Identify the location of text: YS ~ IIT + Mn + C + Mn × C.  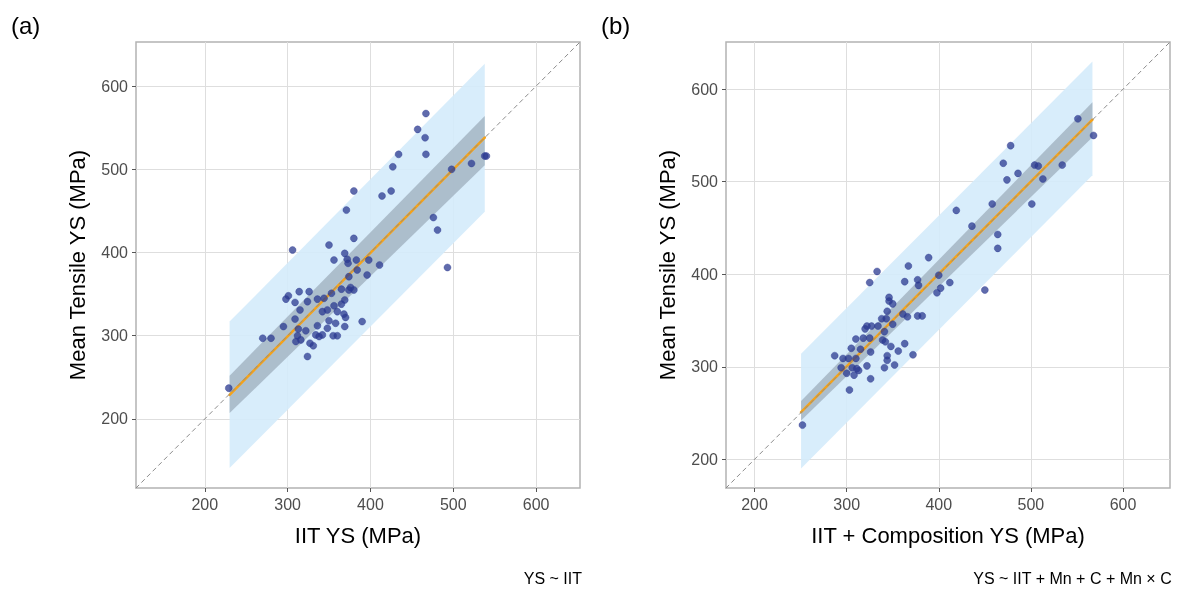
(1072, 578).